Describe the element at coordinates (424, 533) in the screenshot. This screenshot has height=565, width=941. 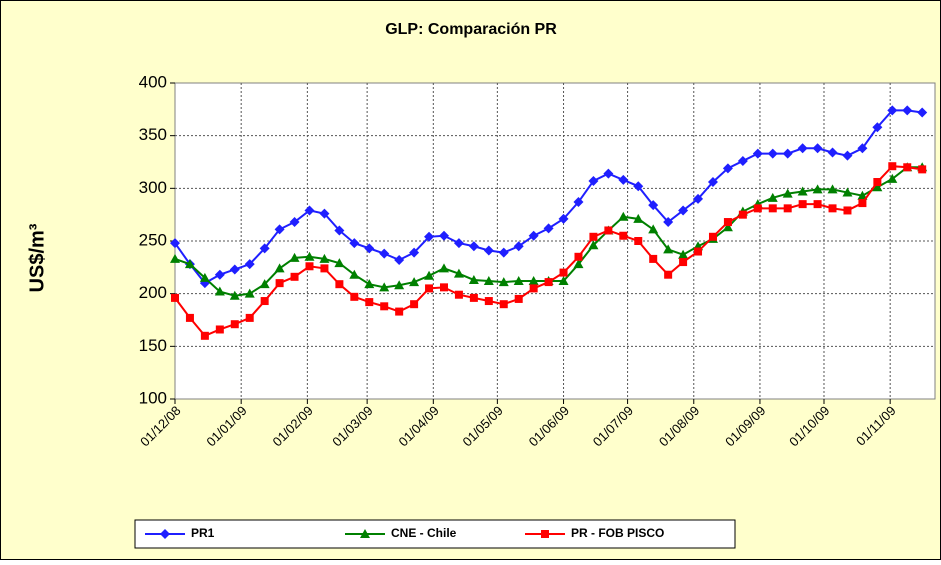
I see `legend-label: CNE - Chile` at that location.